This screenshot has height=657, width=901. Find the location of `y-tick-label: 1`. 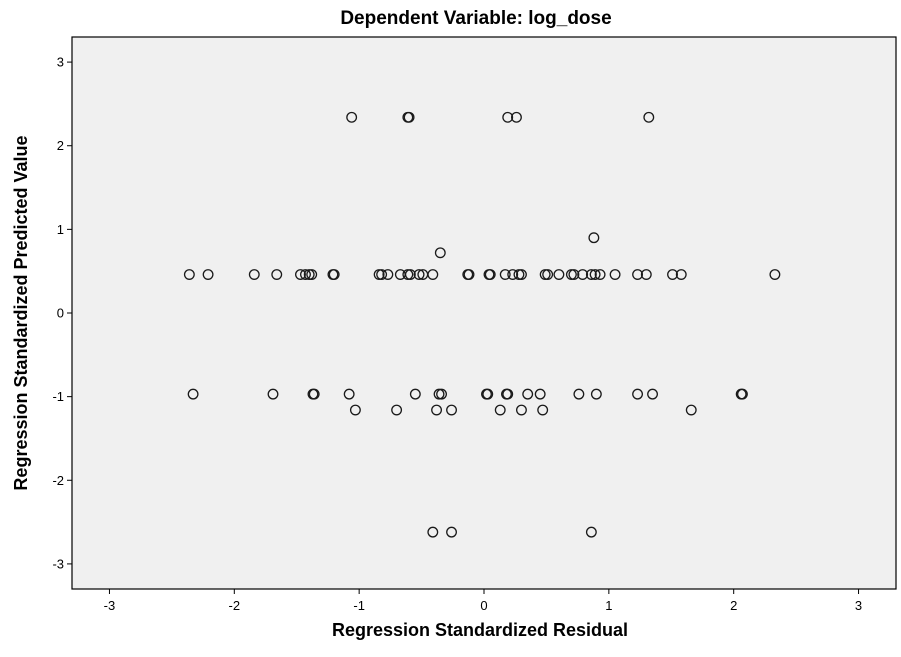

y-tick-label: 1 is located at coordinates (60, 229).